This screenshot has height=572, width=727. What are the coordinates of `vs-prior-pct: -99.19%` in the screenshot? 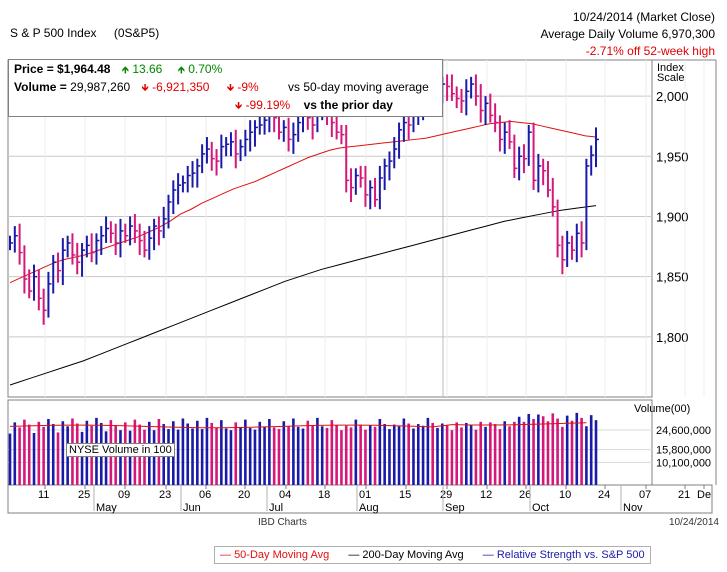 It's located at (268, 105).